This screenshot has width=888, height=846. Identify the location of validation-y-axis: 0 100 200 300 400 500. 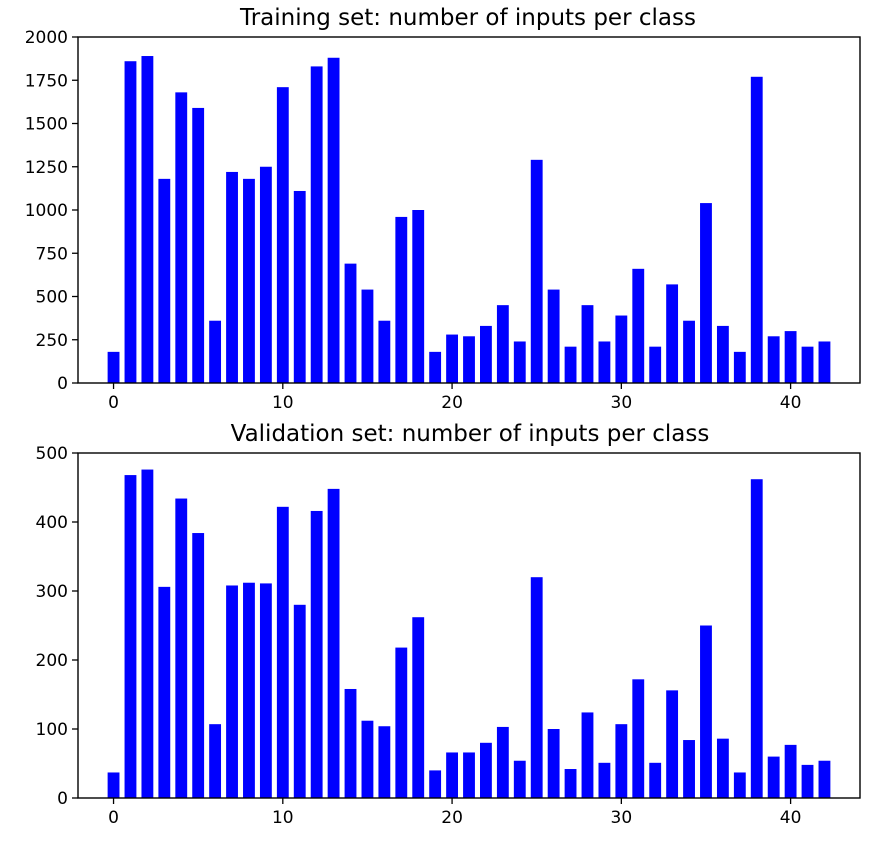
(57, 626).